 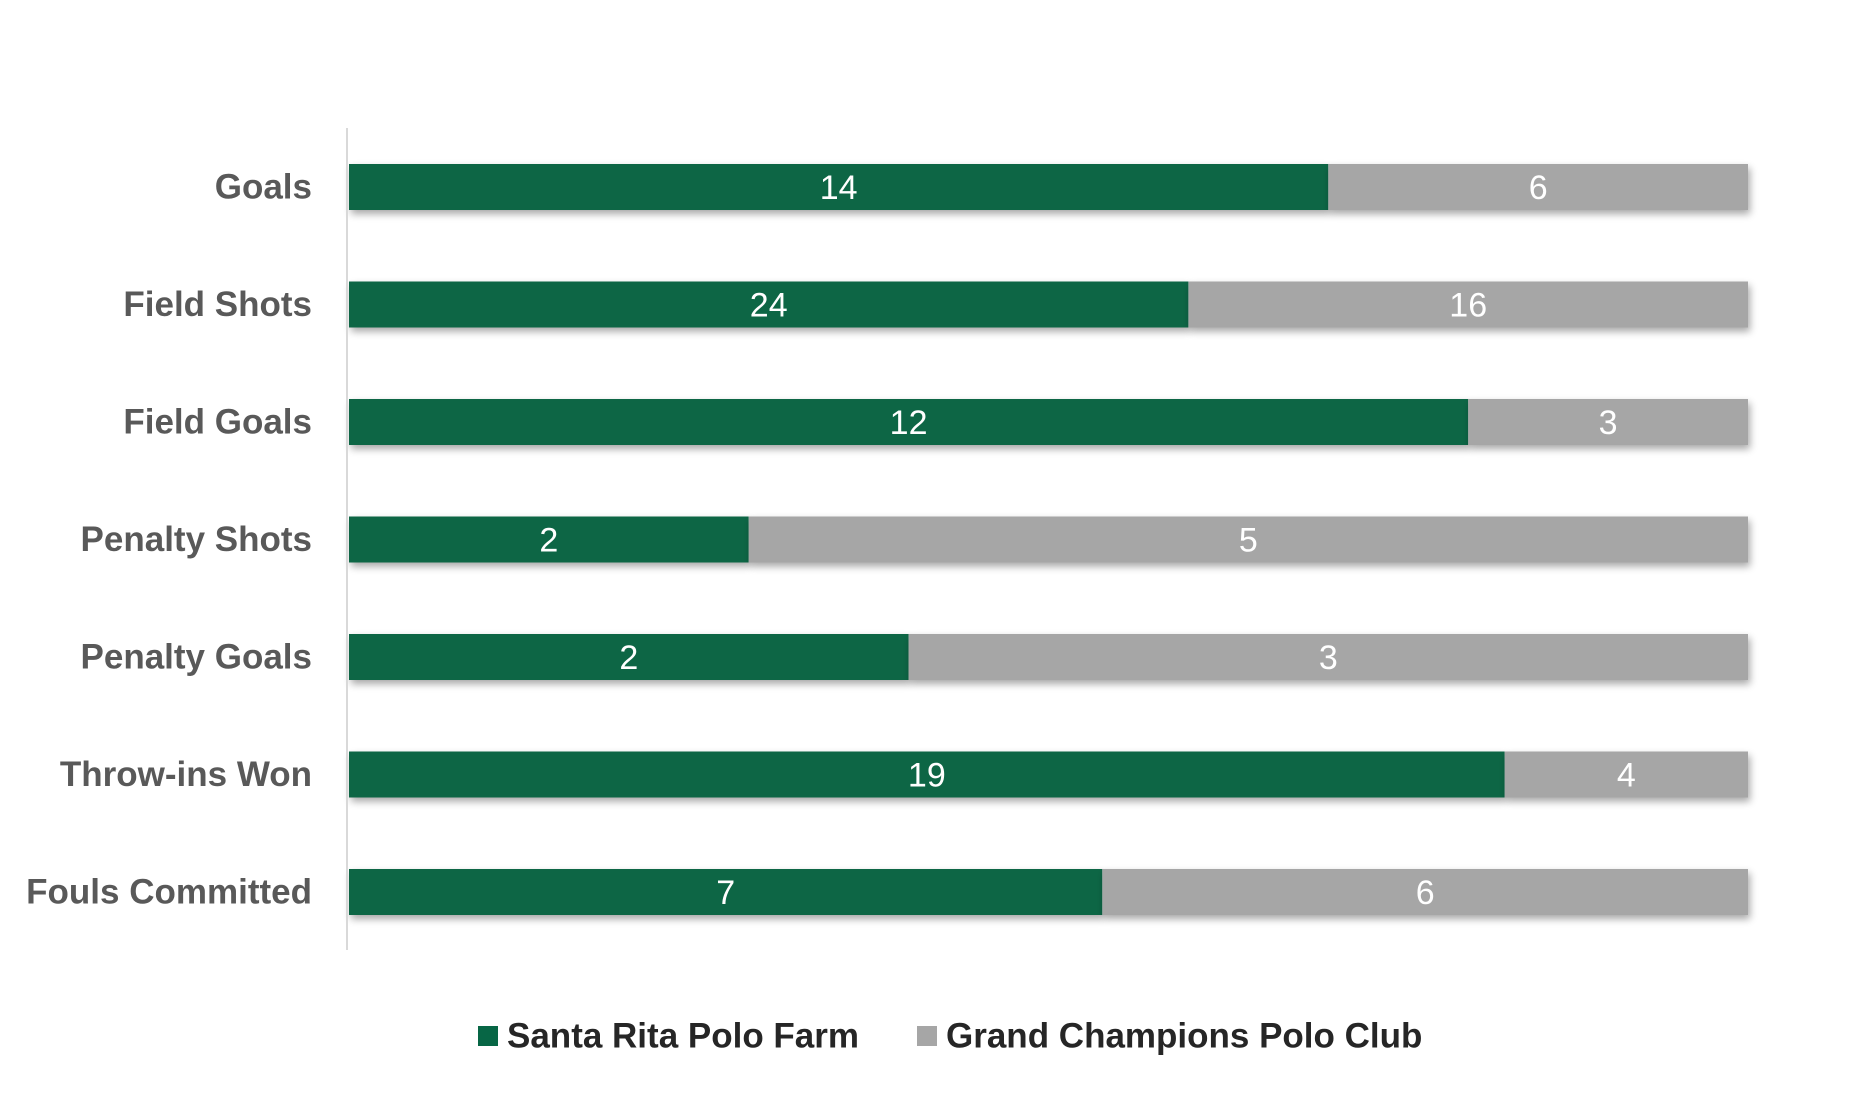 I want to click on category-label: Throw-ins Won, so click(x=186, y=774).